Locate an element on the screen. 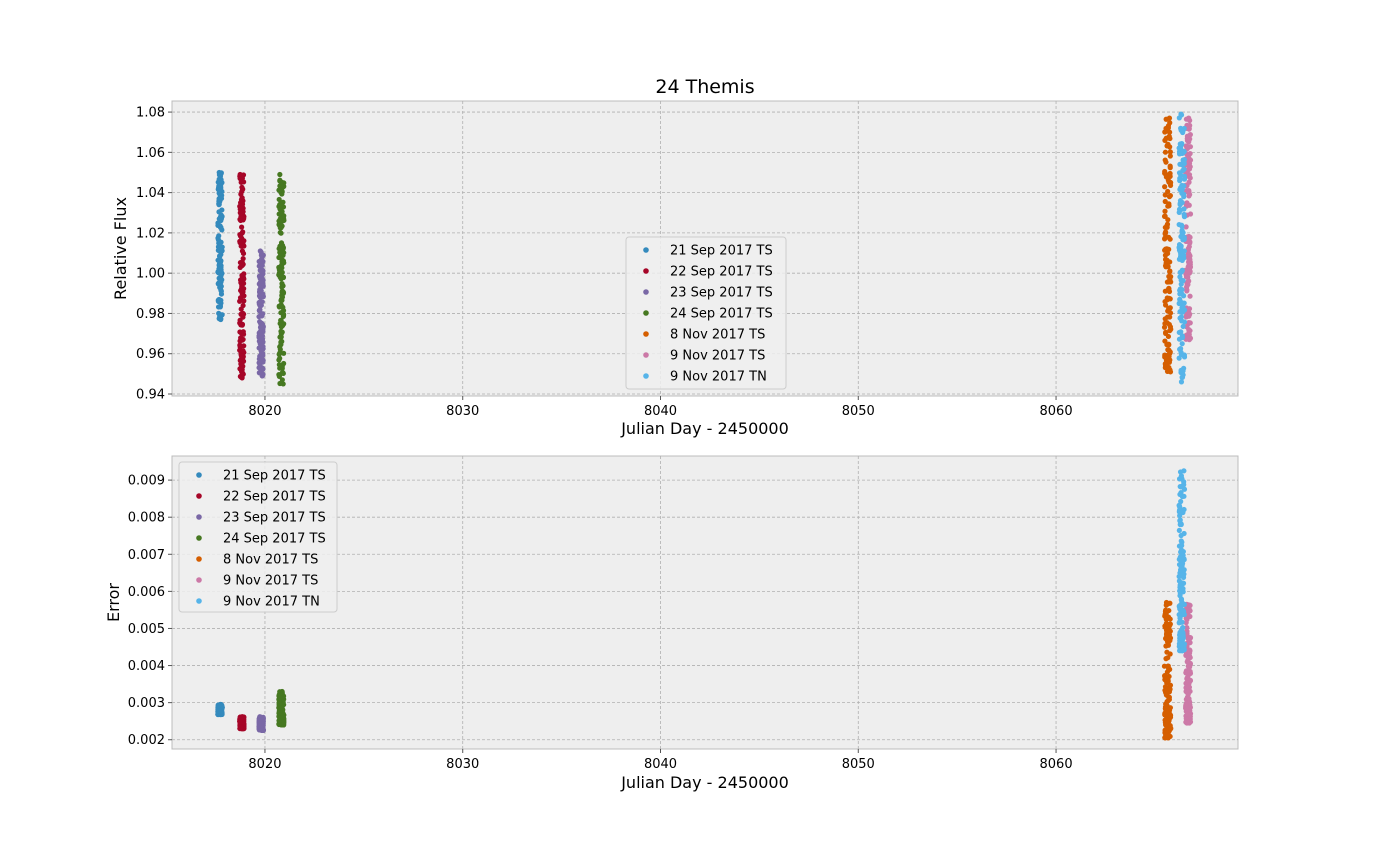 This screenshot has height=842, width=1375. legend-label: 9 Nov 2017 TS is located at coordinates (270, 581).